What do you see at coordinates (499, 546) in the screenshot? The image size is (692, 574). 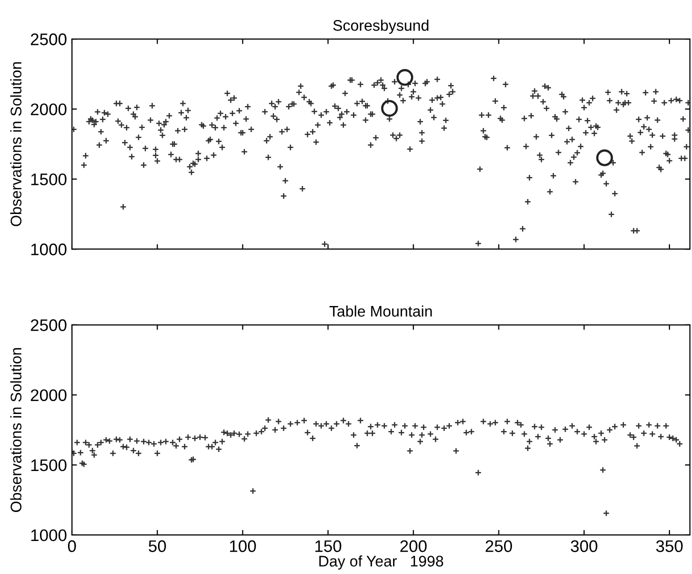 I see `x-tick-label: 250` at bounding box center [499, 546].